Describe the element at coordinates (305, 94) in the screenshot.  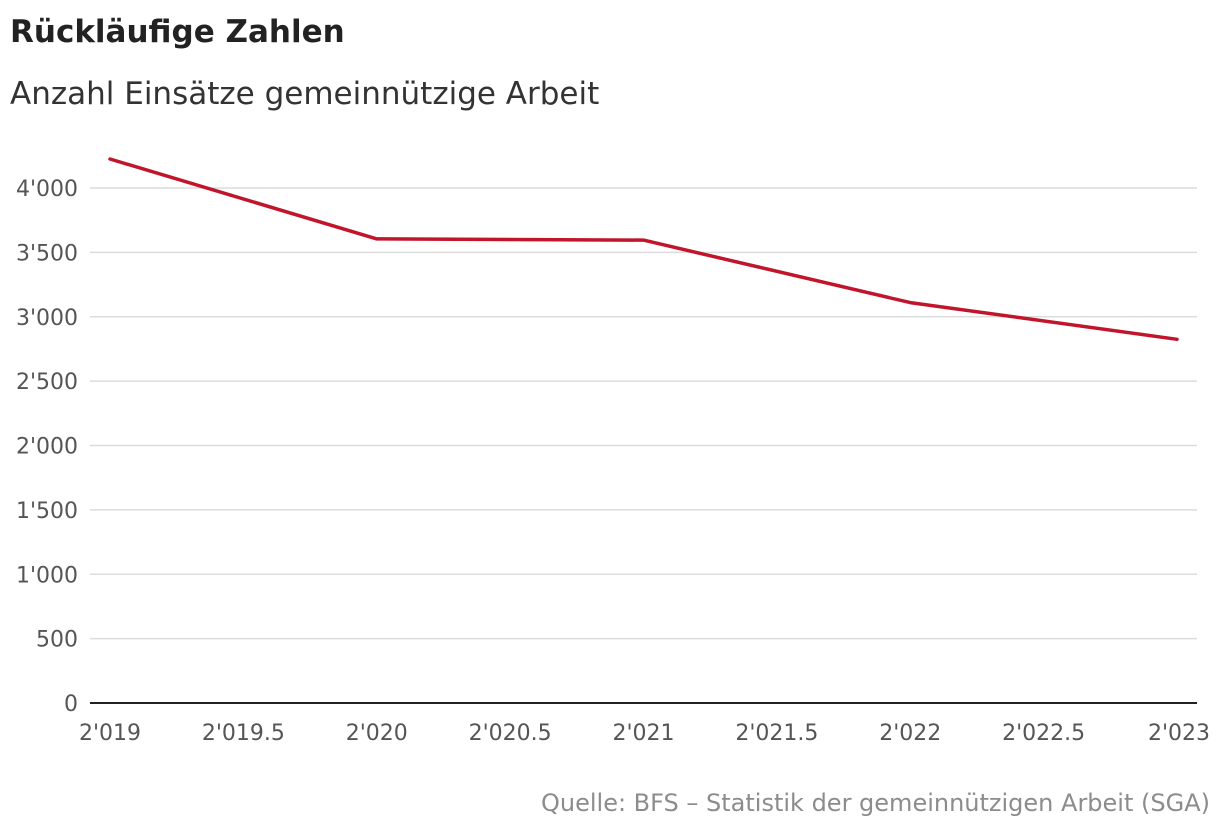
I see `chart-subtitle: Anzahl Einsätze gemeinnützige Arbeit` at that location.